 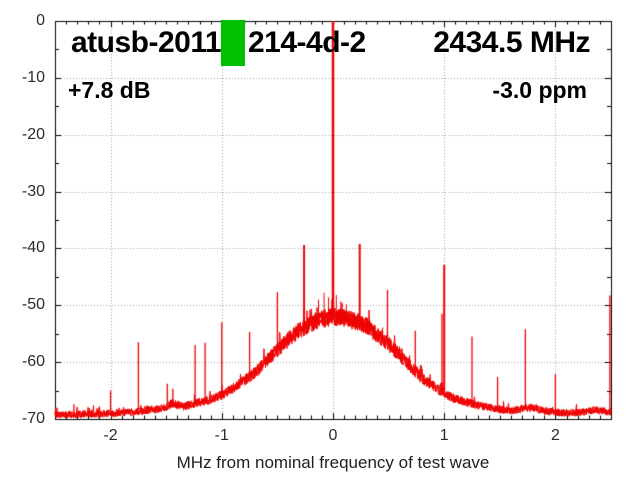 What do you see at coordinates (221, 435) in the screenshot?
I see `x-tick-label: -1` at bounding box center [221, 435].